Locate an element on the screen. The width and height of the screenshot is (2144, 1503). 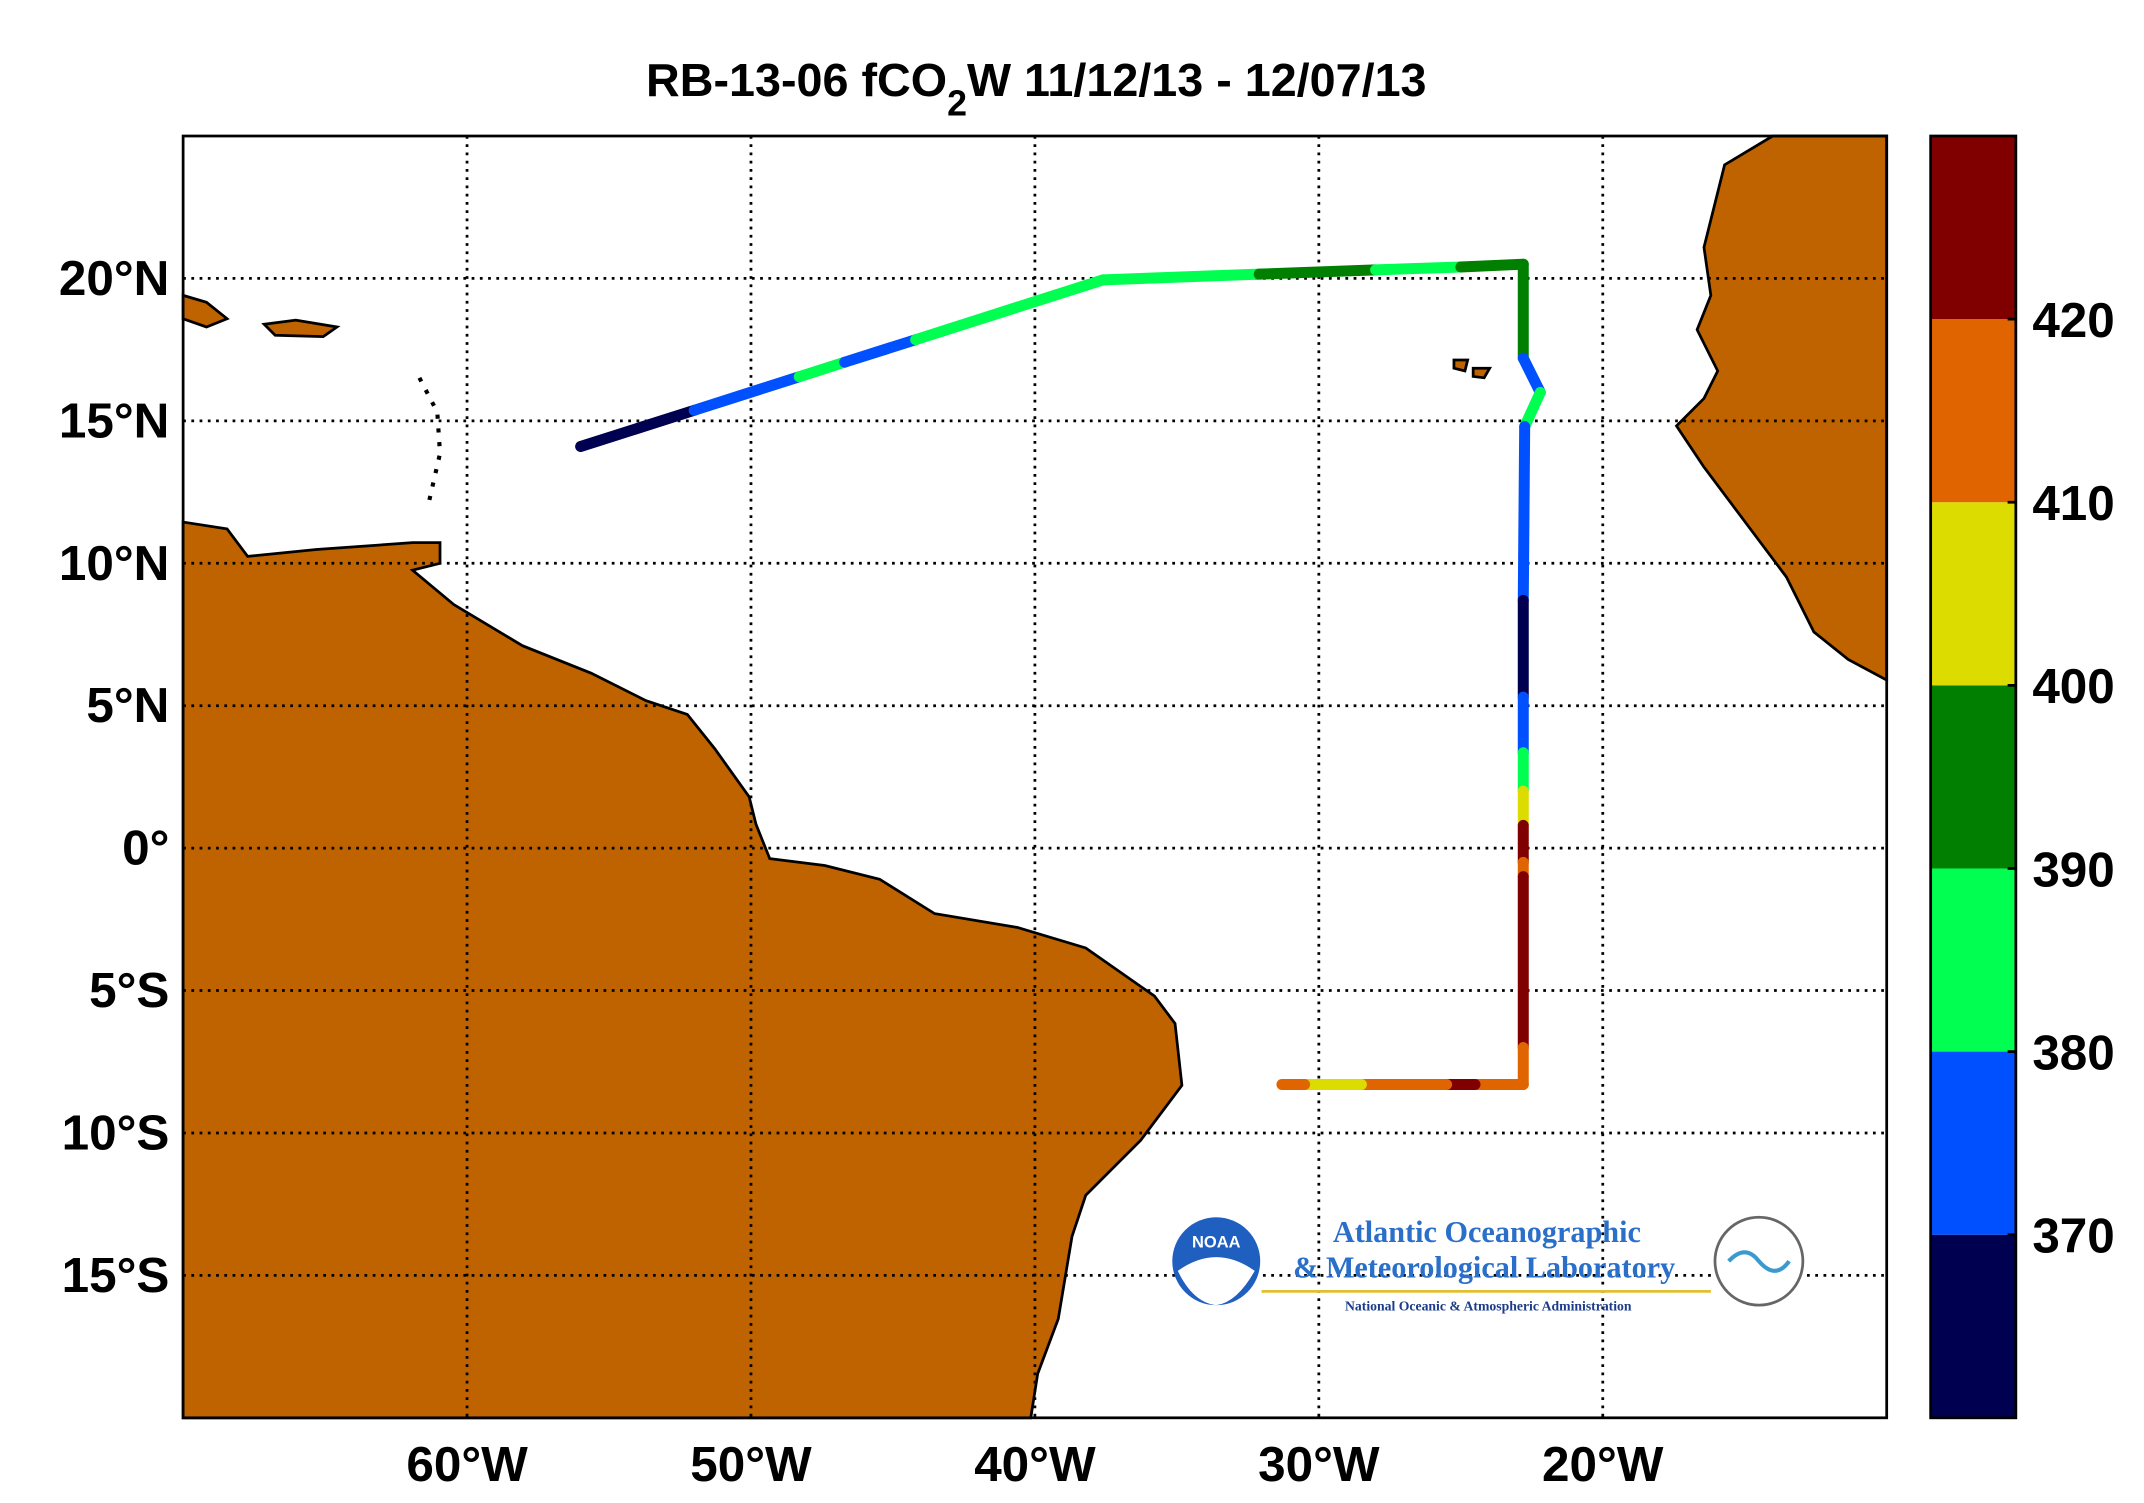
colorbar-frame is located at coordinates (1973, 777).